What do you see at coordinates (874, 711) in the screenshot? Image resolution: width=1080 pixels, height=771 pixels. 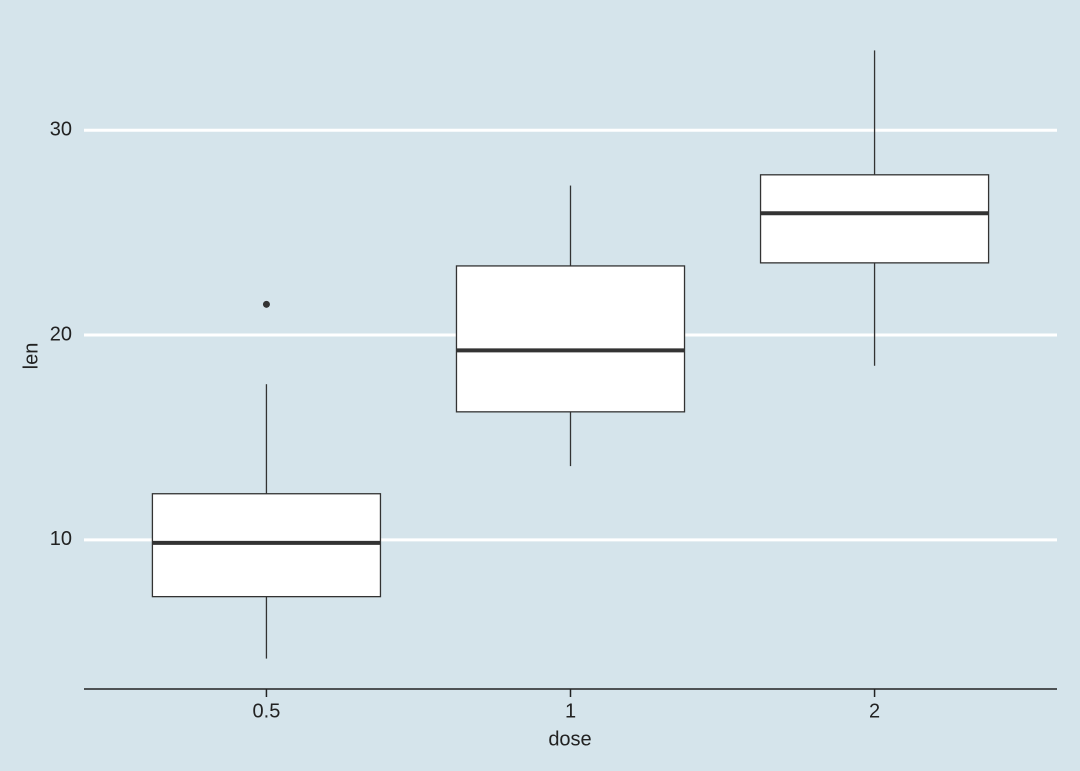 I see `x-tick-label: 2` at bounding box center [874, 711].